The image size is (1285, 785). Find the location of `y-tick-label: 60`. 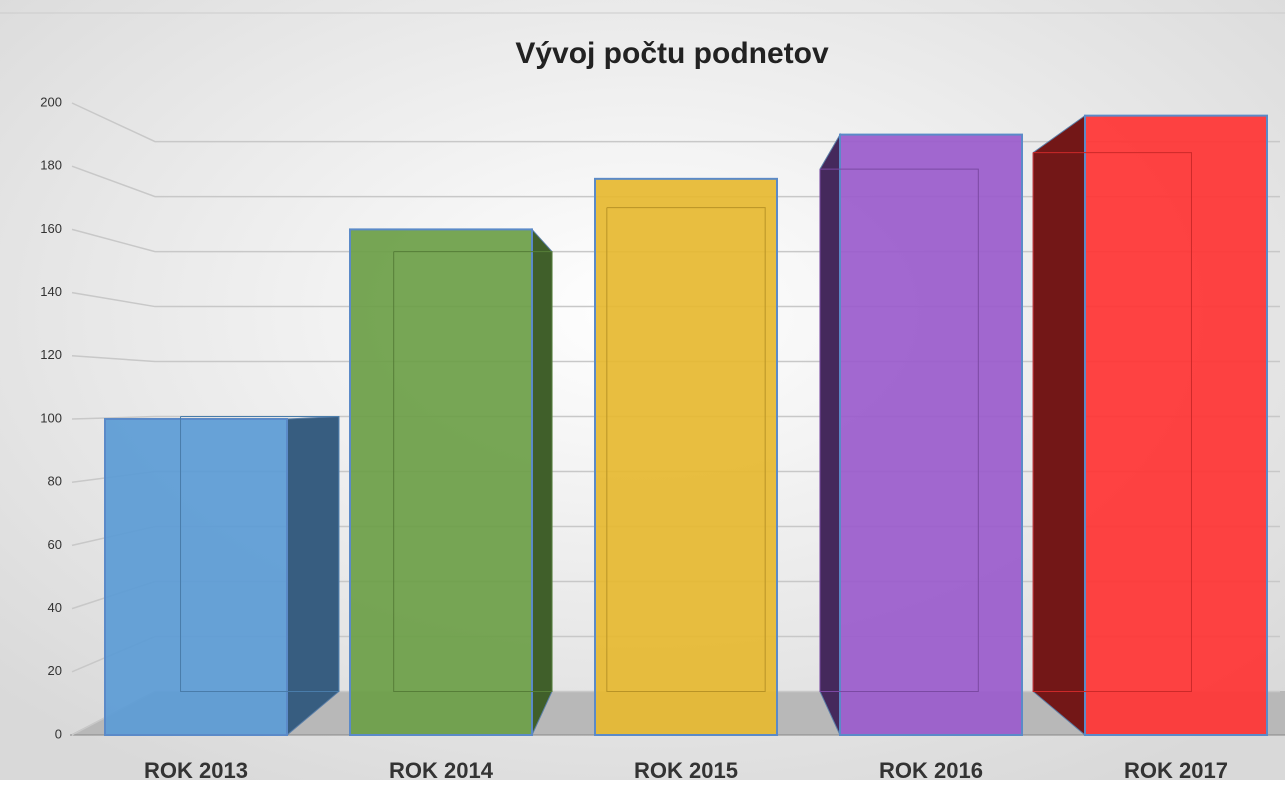

y-tick-label: 60 is located at coordinates (55, 544).